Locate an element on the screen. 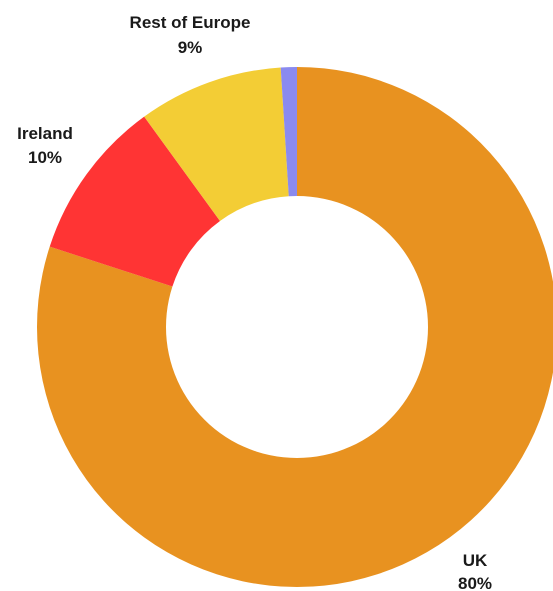 The image size is (553, 591). slice-label-ireland: Ireland is located at coordinates (45, 133).